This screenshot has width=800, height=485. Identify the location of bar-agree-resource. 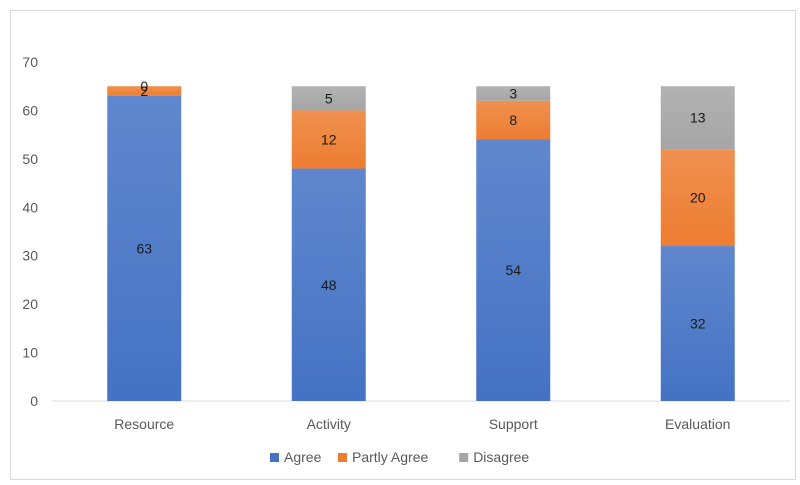
(144, 248).